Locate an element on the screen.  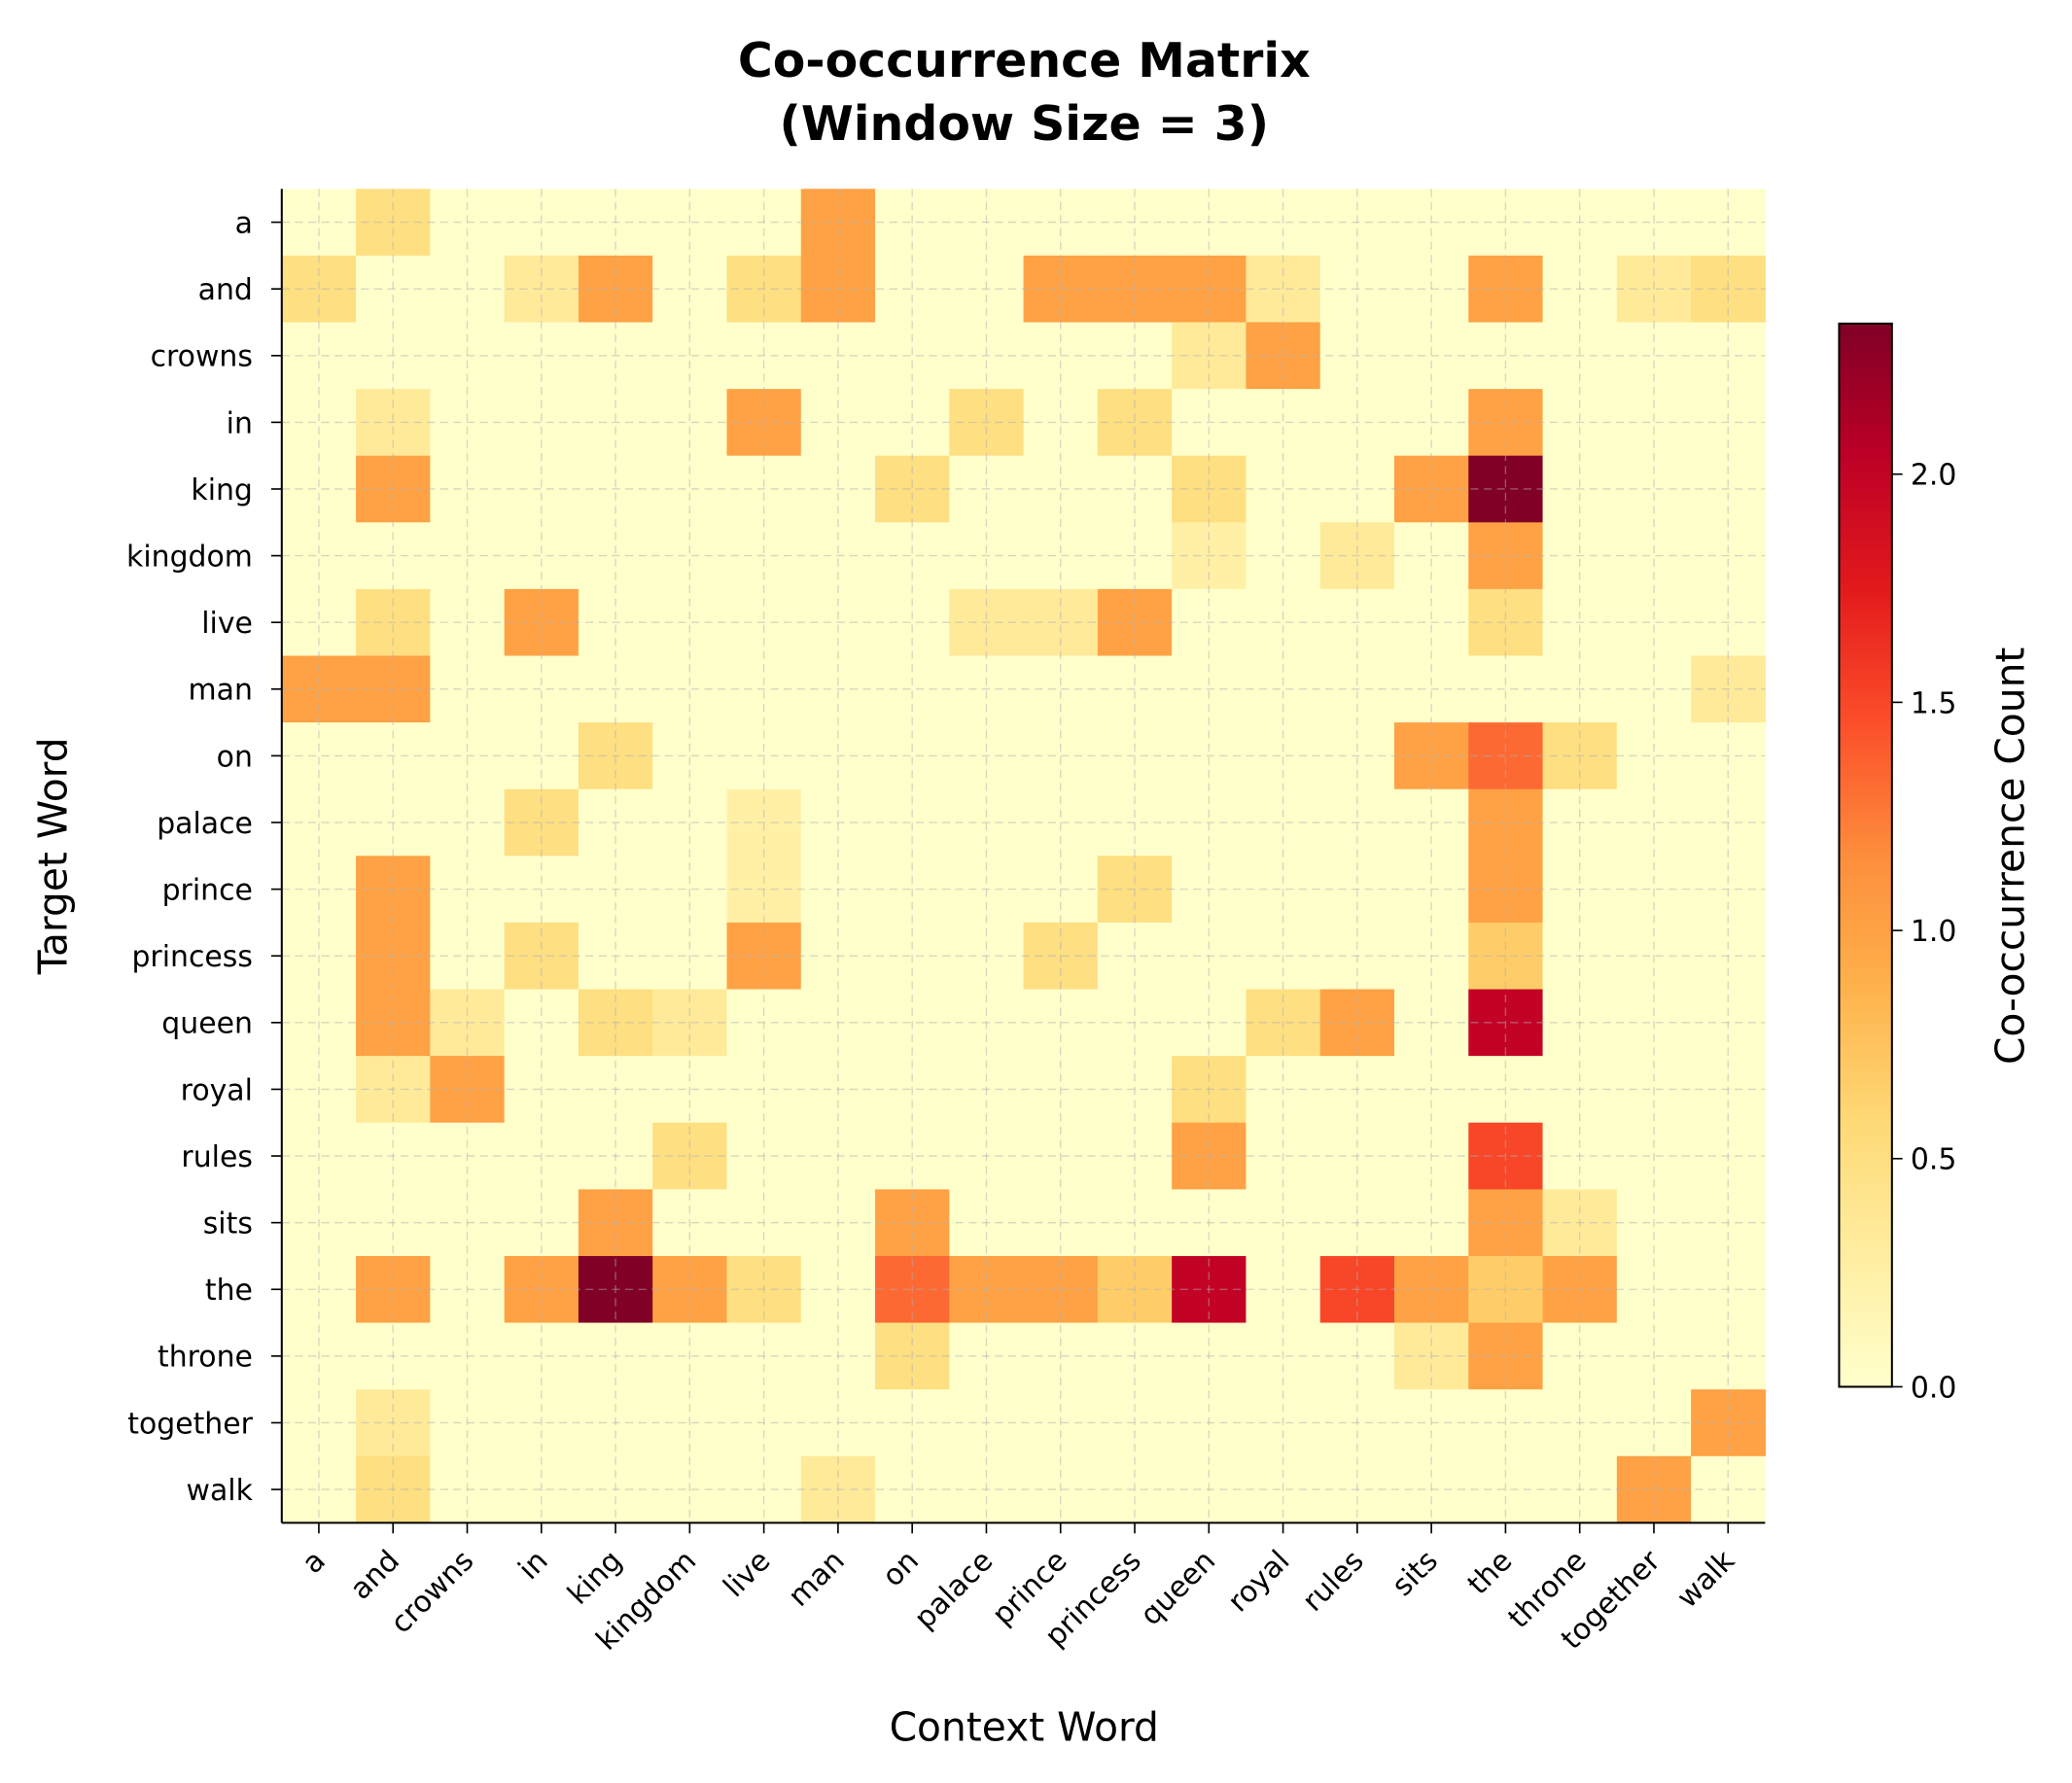
x-tick-label: in is located at coordinates (533, 1566).